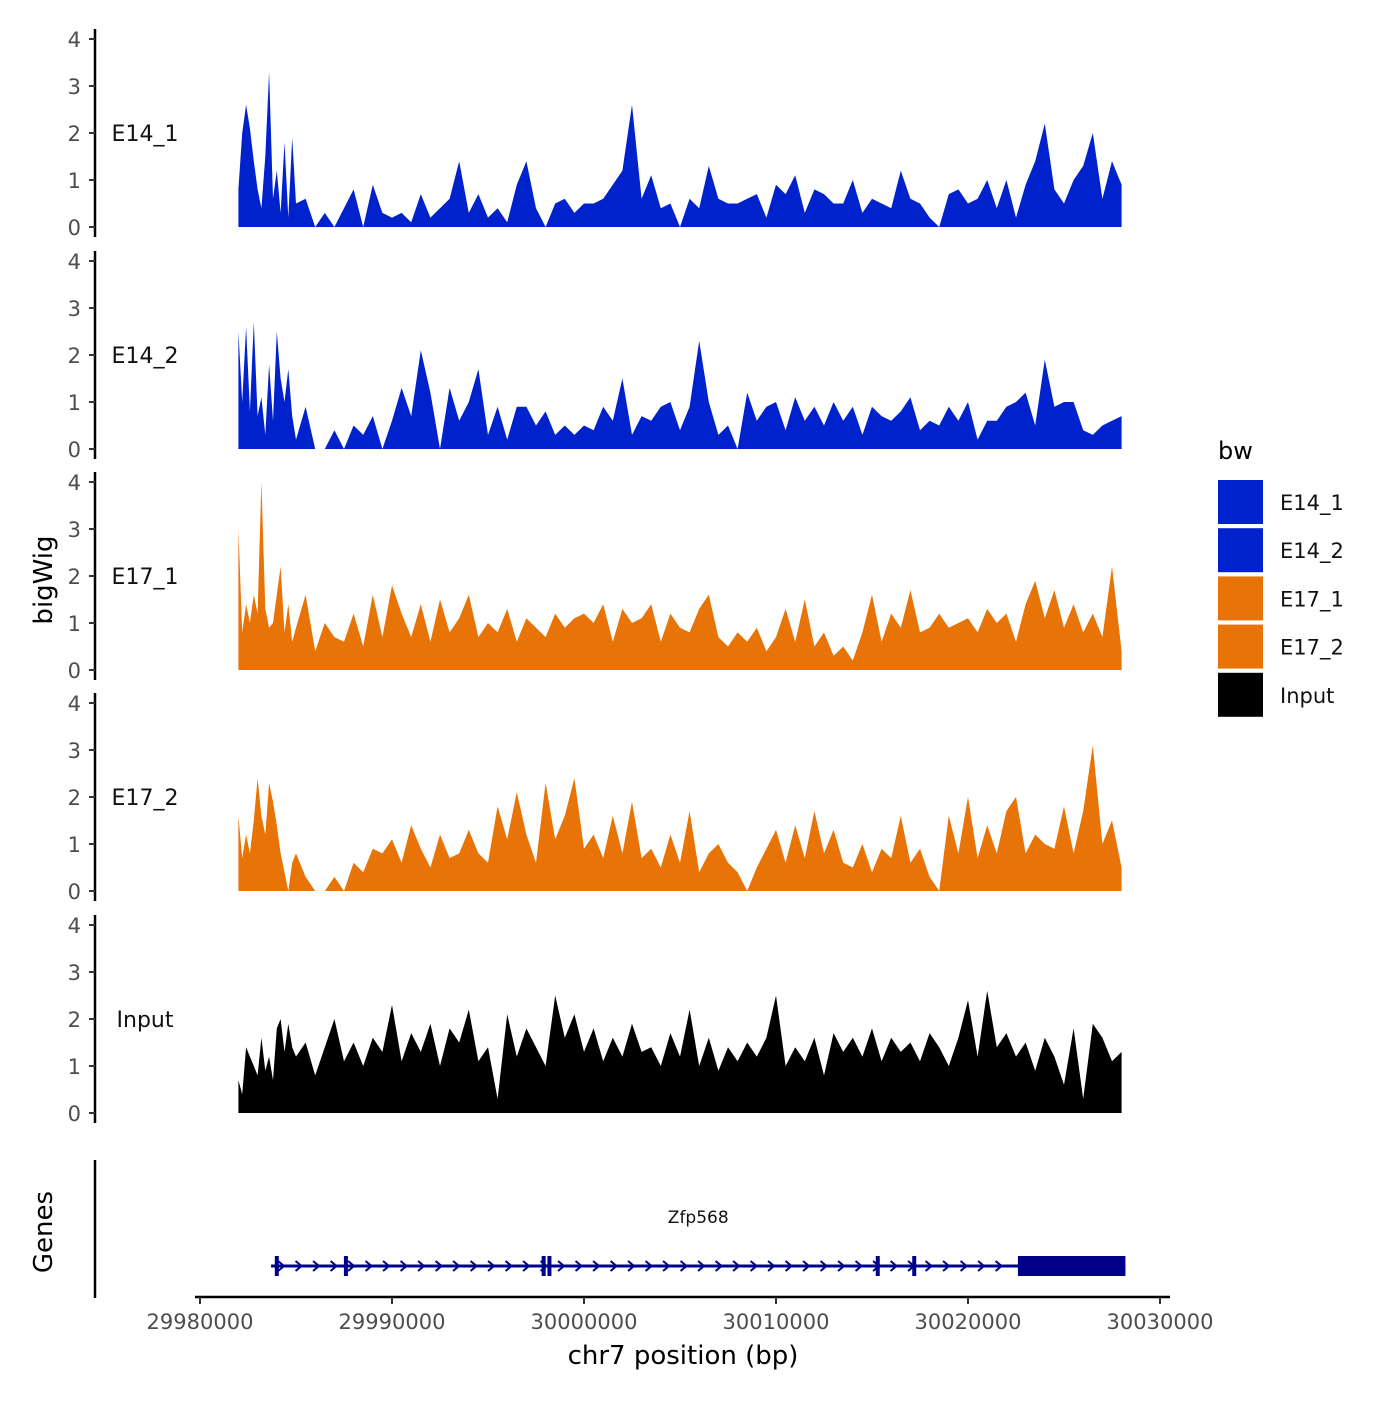 This screenshot has width=1400, height=1404. What do you see at coordinates (609, 1229) in the screenshot?
I see `gene-track: Zfp568` at bounding box center [609, 1229].